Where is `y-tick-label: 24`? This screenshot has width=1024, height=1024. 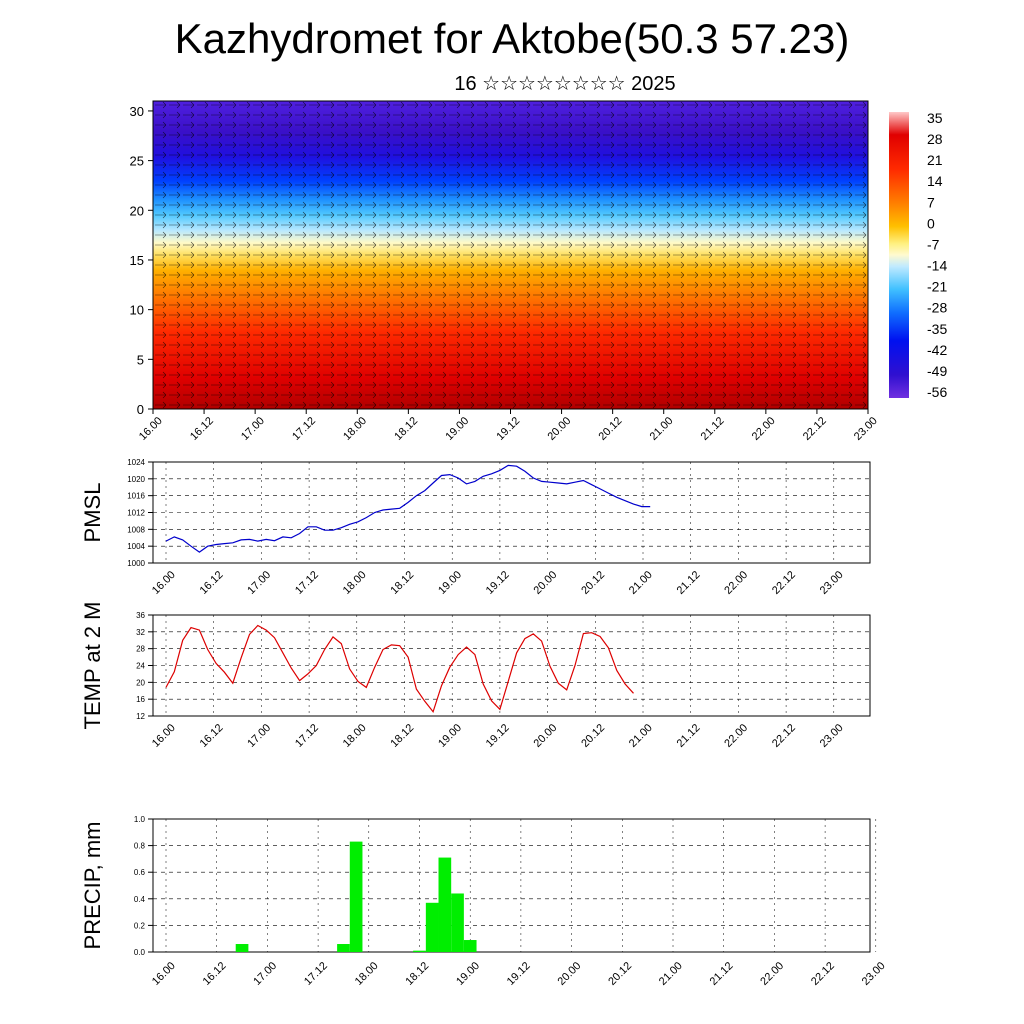
y-tick-label: 24 is located at coordinates (140, 666).